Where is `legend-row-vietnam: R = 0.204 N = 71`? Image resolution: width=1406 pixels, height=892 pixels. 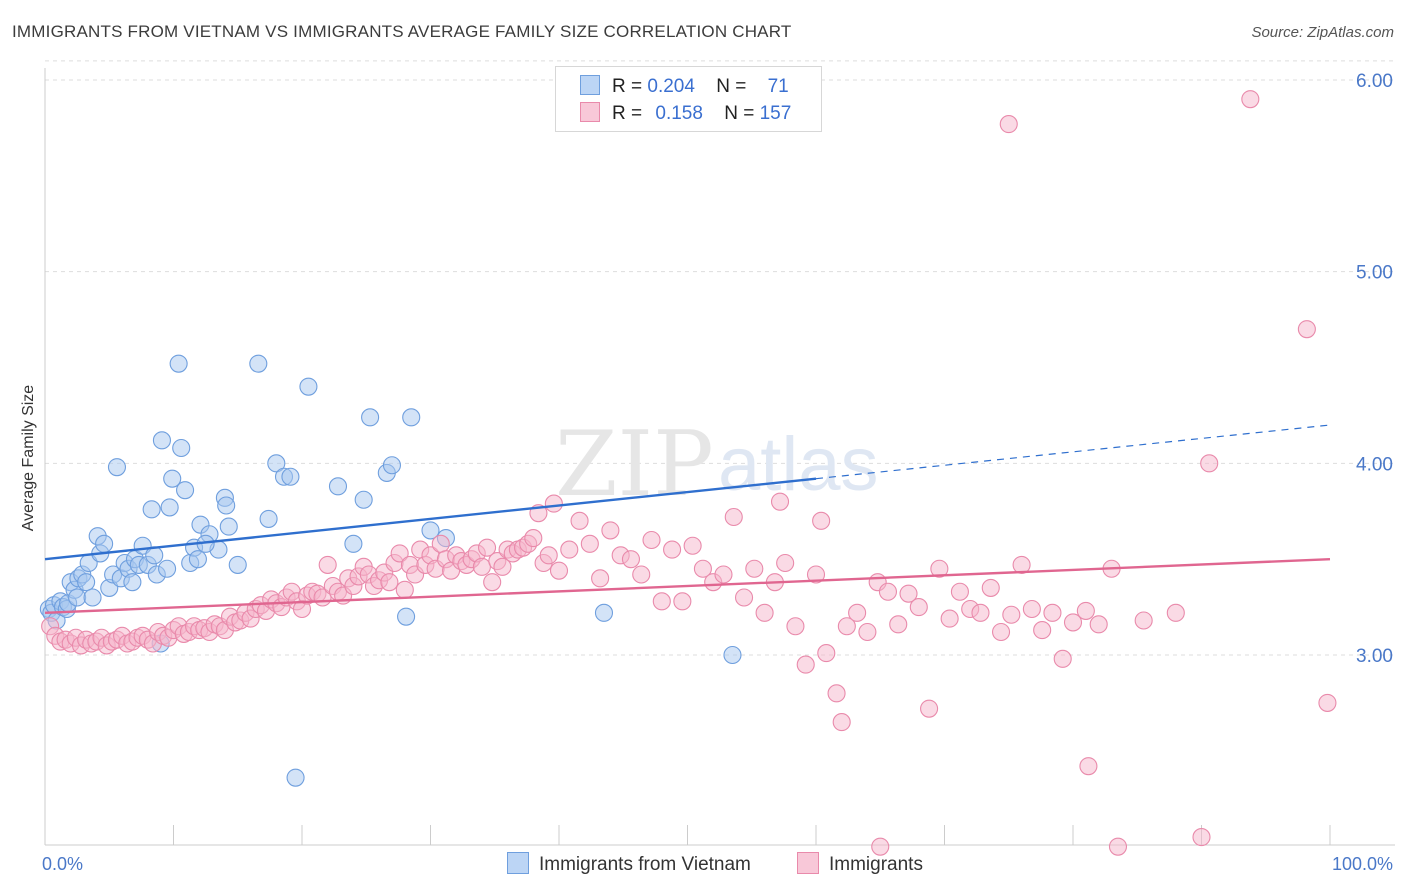
legend-row-vietnam: R = 0.204 N = 71 is located at coordinates (684, 87).